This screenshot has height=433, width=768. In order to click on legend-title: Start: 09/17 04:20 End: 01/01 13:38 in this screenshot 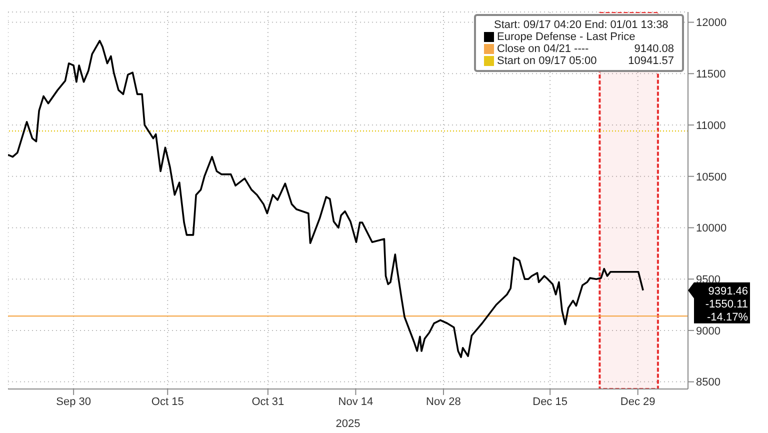, I will do `click(581, 25)`.